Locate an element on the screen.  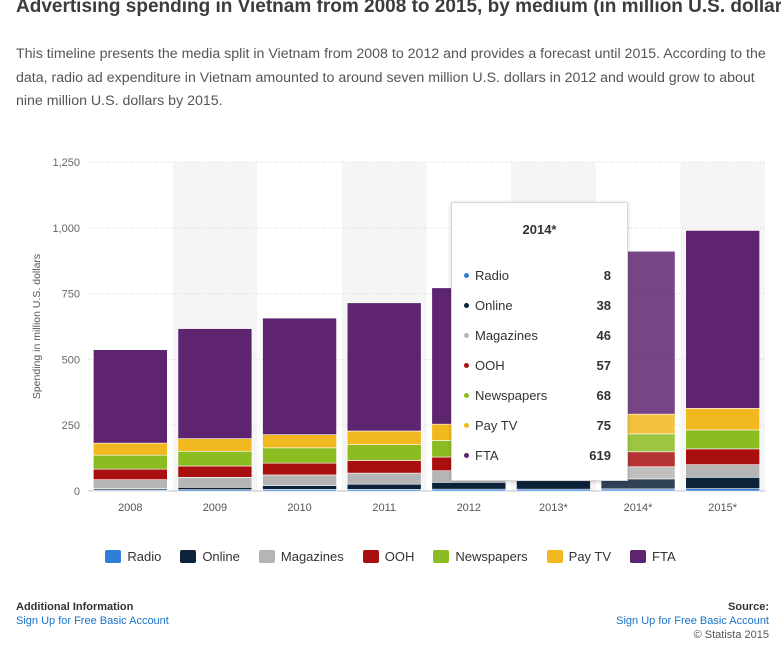
legend-item-ooh: OOH is located at coordinates (388, 556).